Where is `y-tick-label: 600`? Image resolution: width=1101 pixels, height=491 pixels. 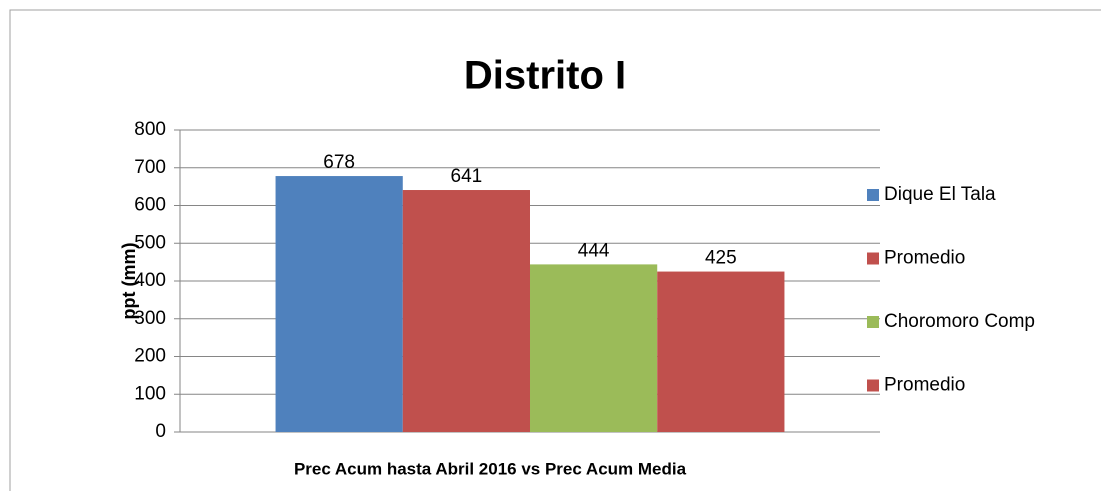 y-tick-label: 600 is located at coordinates (150, 205).